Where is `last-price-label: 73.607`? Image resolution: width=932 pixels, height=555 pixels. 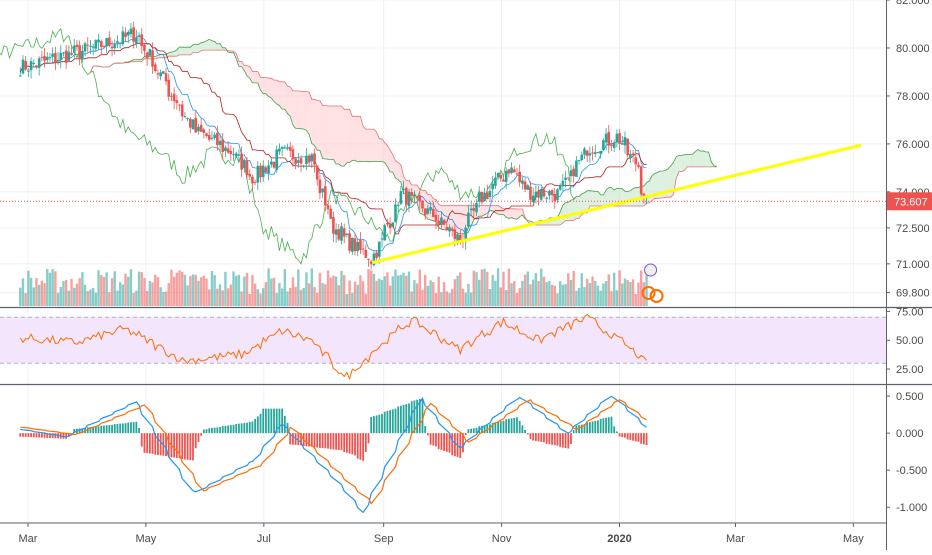
last-price-label: 73.607 is located at coordinates (911, 202).